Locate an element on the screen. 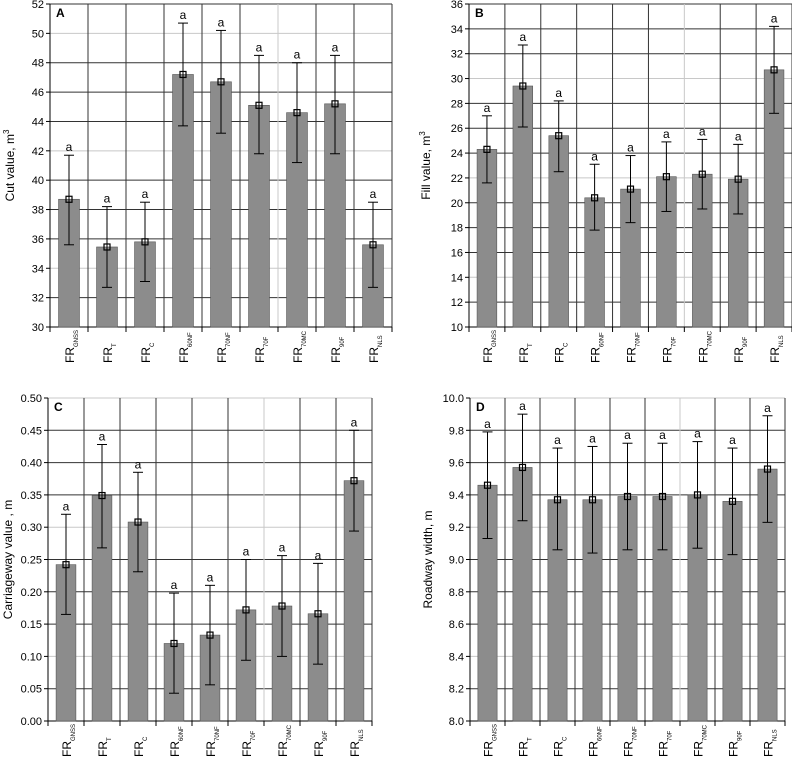 This screenshot has width=792, height=762. y-tick-label: 48 is located at coordinates (38, 64).